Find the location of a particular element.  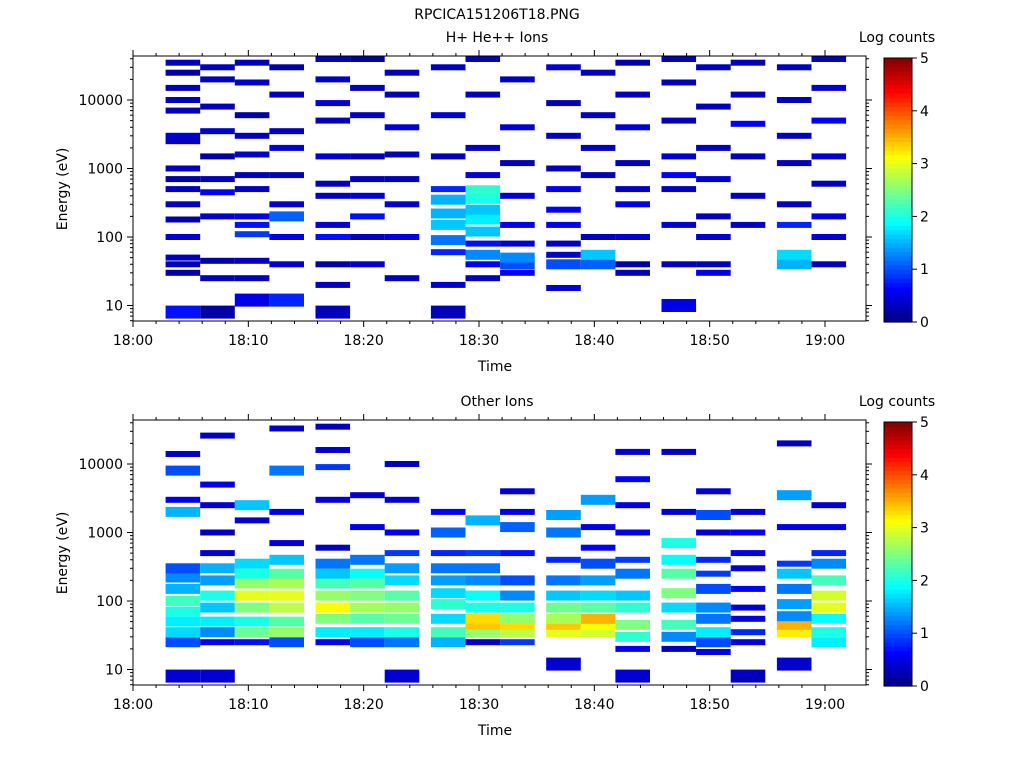

y-tick-label: 1000 is located at coordinates (105, 170).